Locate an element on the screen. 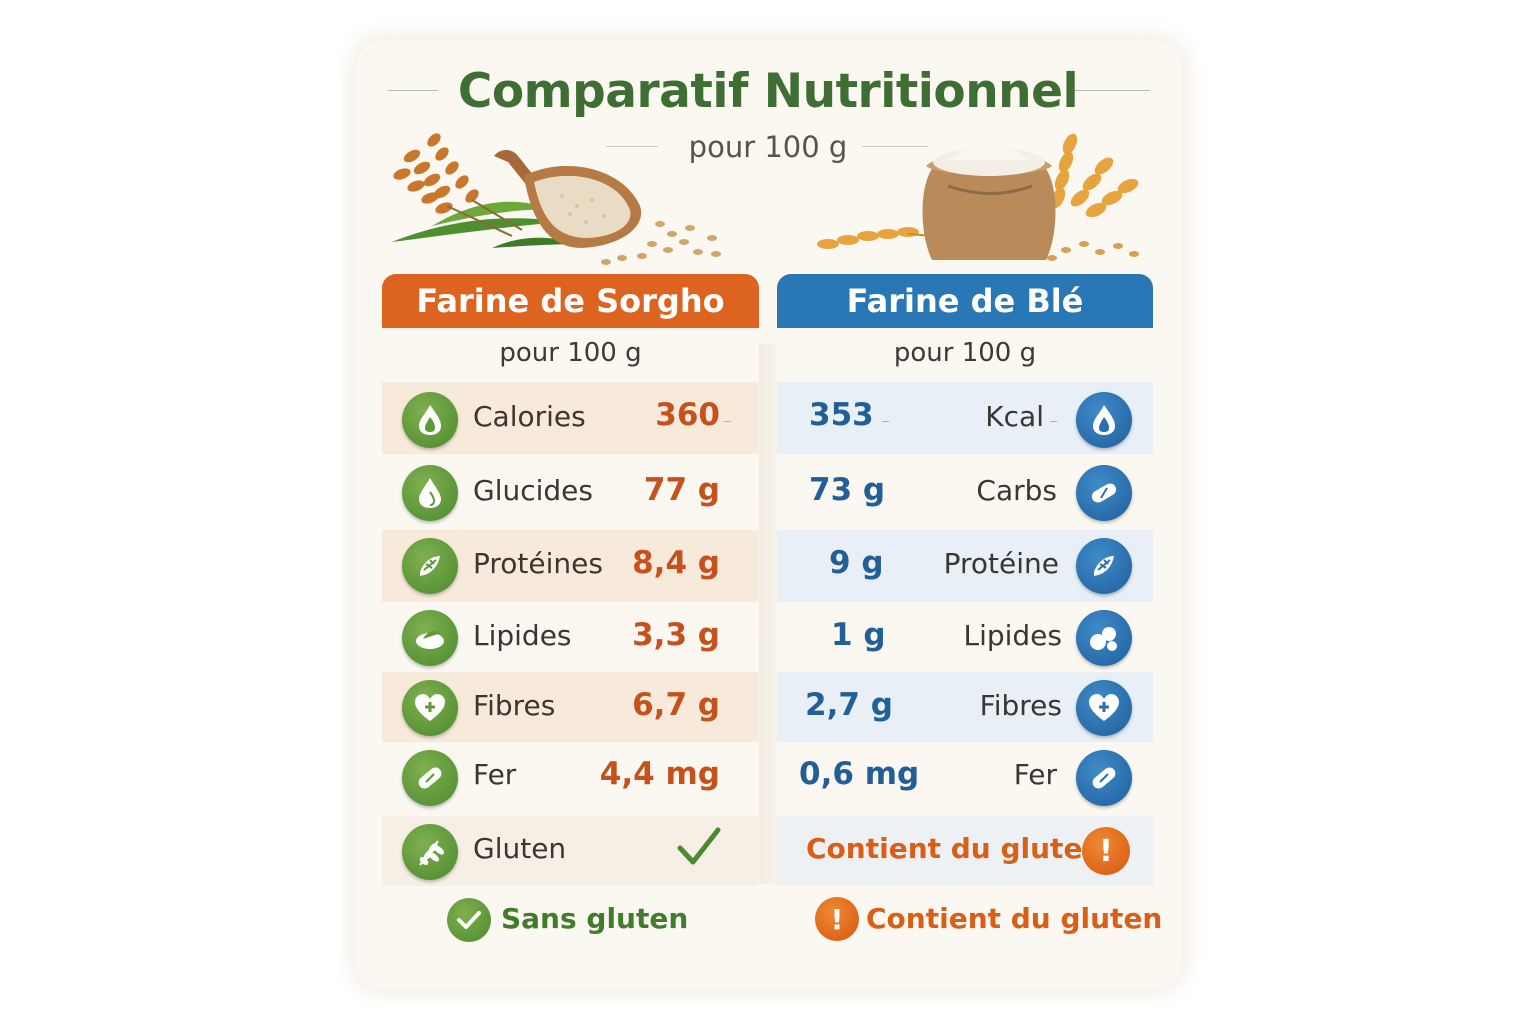  ble-column-header: Farine de Blé is located at coordinates (965, 301).